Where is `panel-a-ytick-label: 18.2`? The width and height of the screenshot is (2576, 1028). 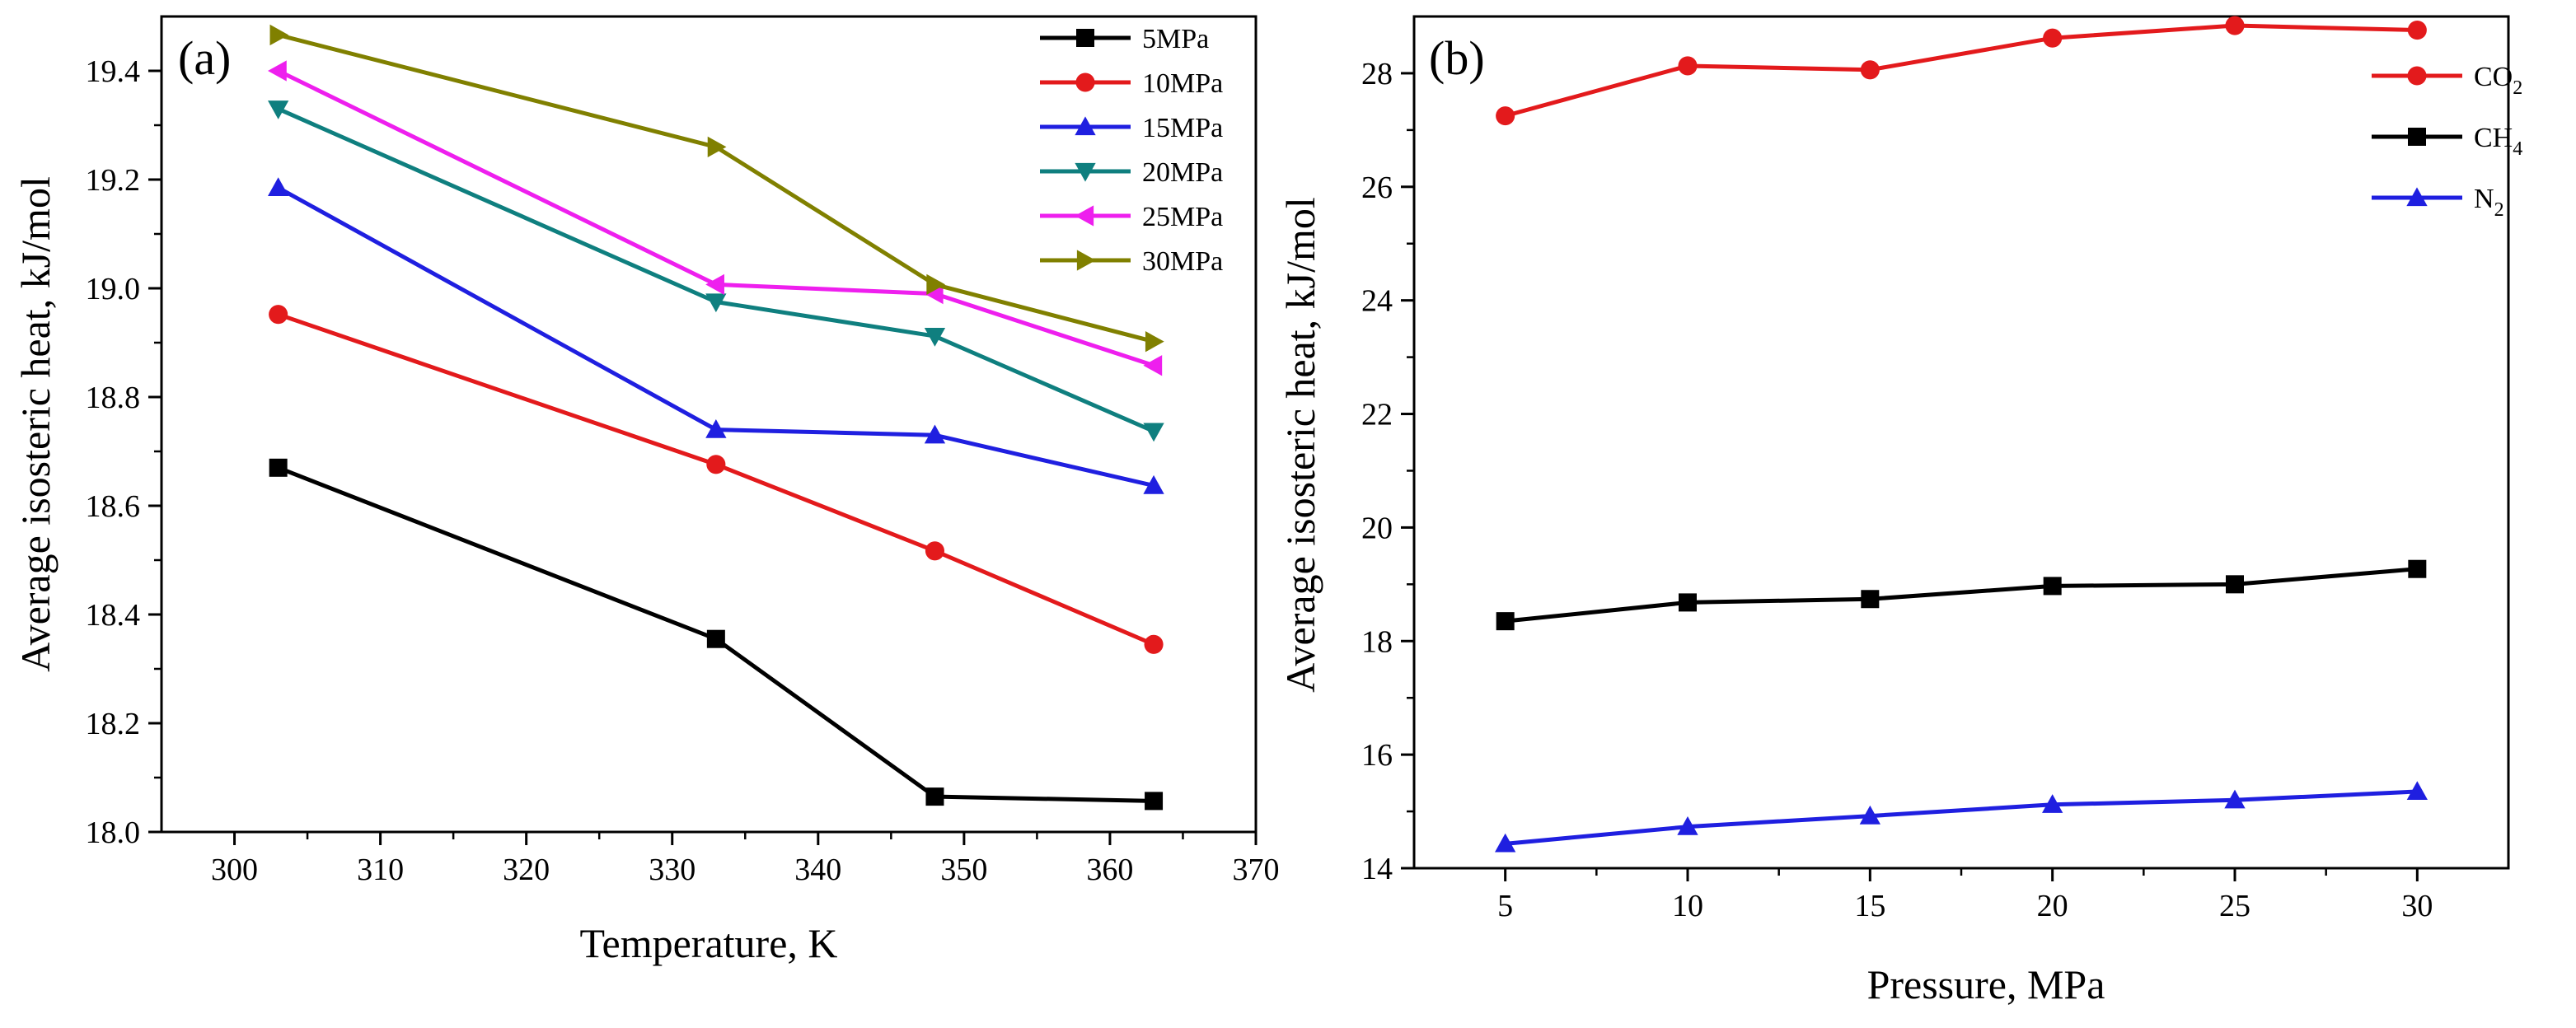
panel-a-ytick-label: 18.2 is located at coordinates (113, 724).